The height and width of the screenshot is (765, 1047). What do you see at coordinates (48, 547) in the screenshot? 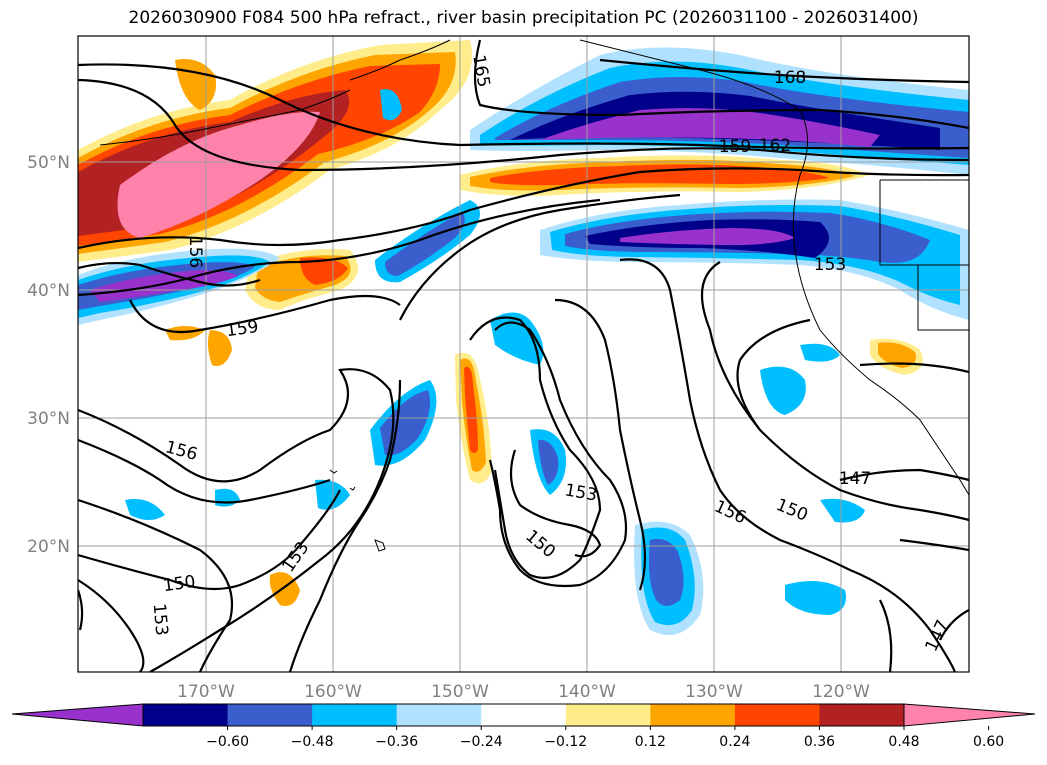
I see `lat-label-20n: 20°N` at bounding box center [48, 547].